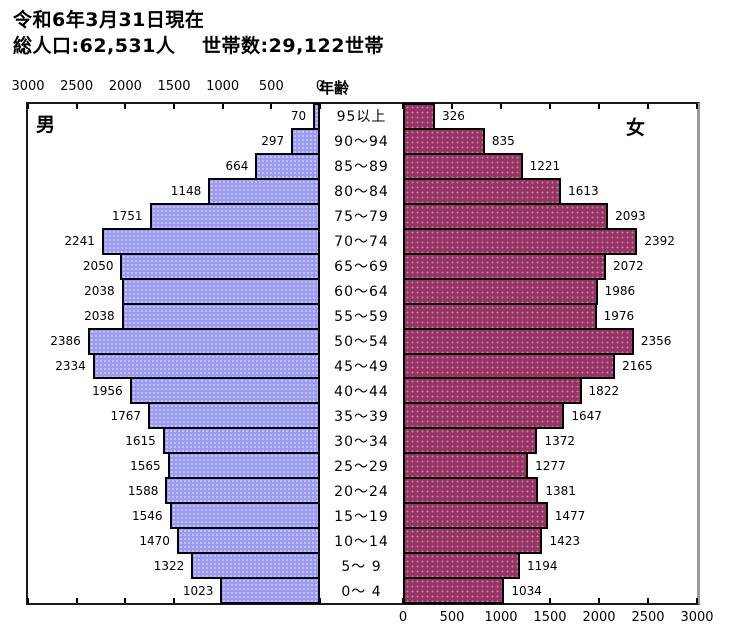 The image size is (731, 643). I want to click on female-legend-label: 女, so click(635, 128).